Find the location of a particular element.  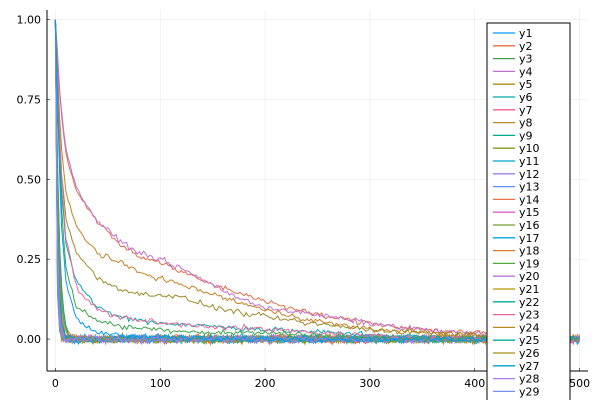

legend-entry-label: y16 is located at coordinates (529, 225).